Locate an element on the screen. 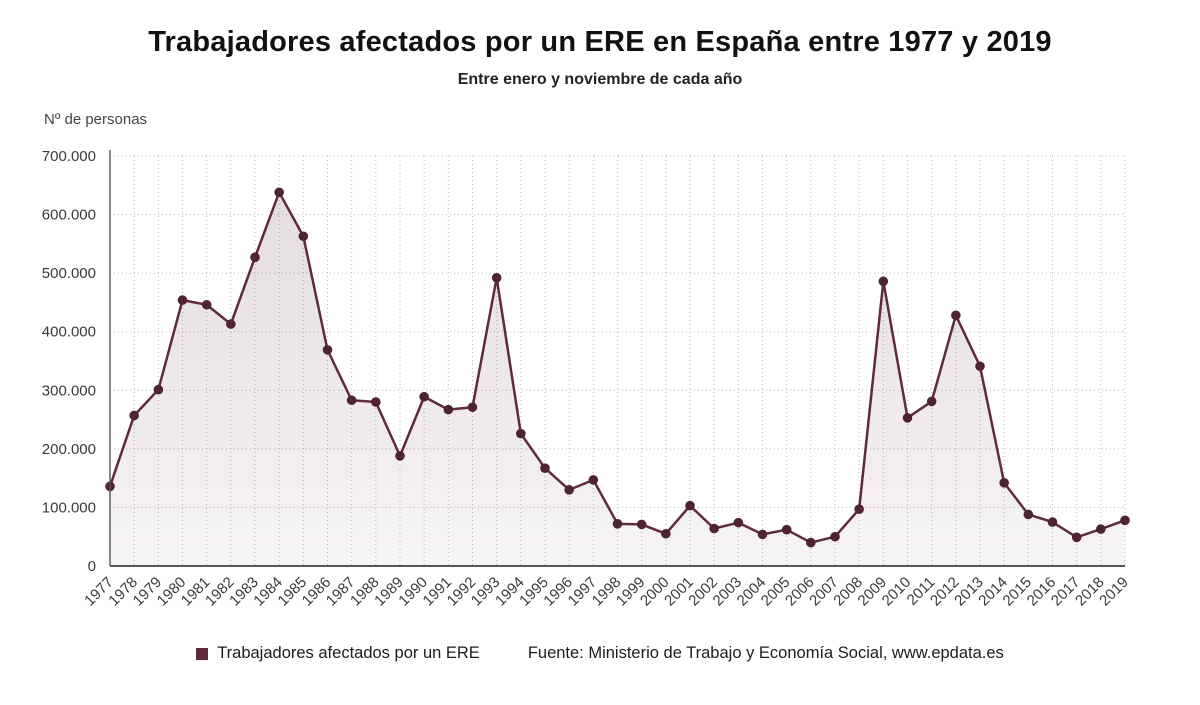  y-tick-label: 700.000 is located at coordinates (69, 156).